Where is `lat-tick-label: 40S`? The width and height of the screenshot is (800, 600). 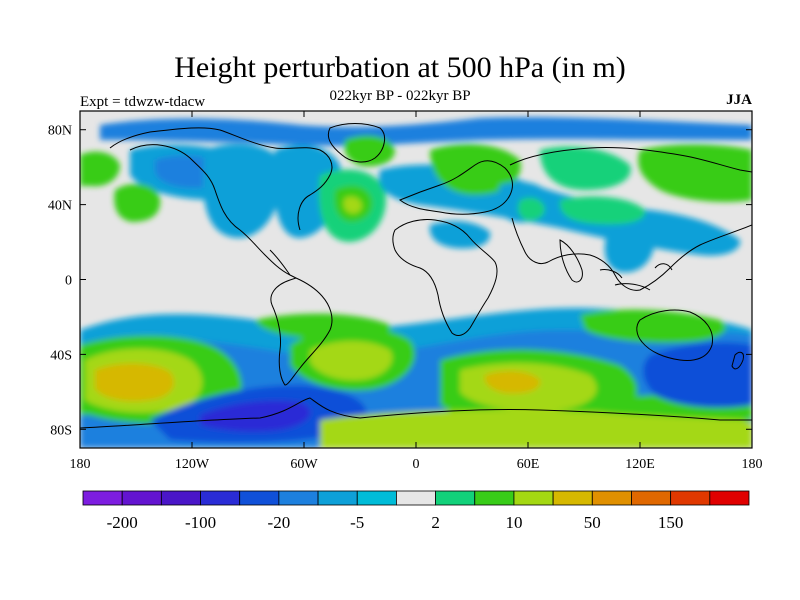 lat-tick-label: 40S is located at coordinates (61, 355).